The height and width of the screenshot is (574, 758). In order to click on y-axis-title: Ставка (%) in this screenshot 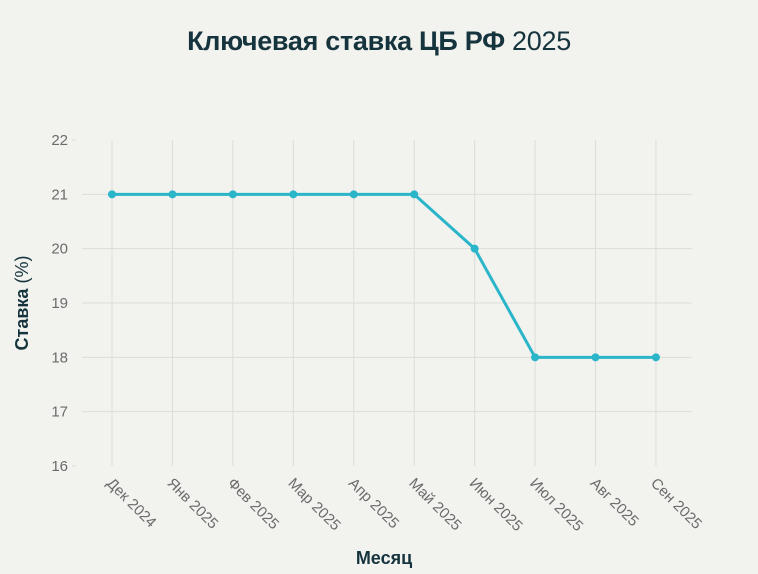, I will do `click(22, 303)`.